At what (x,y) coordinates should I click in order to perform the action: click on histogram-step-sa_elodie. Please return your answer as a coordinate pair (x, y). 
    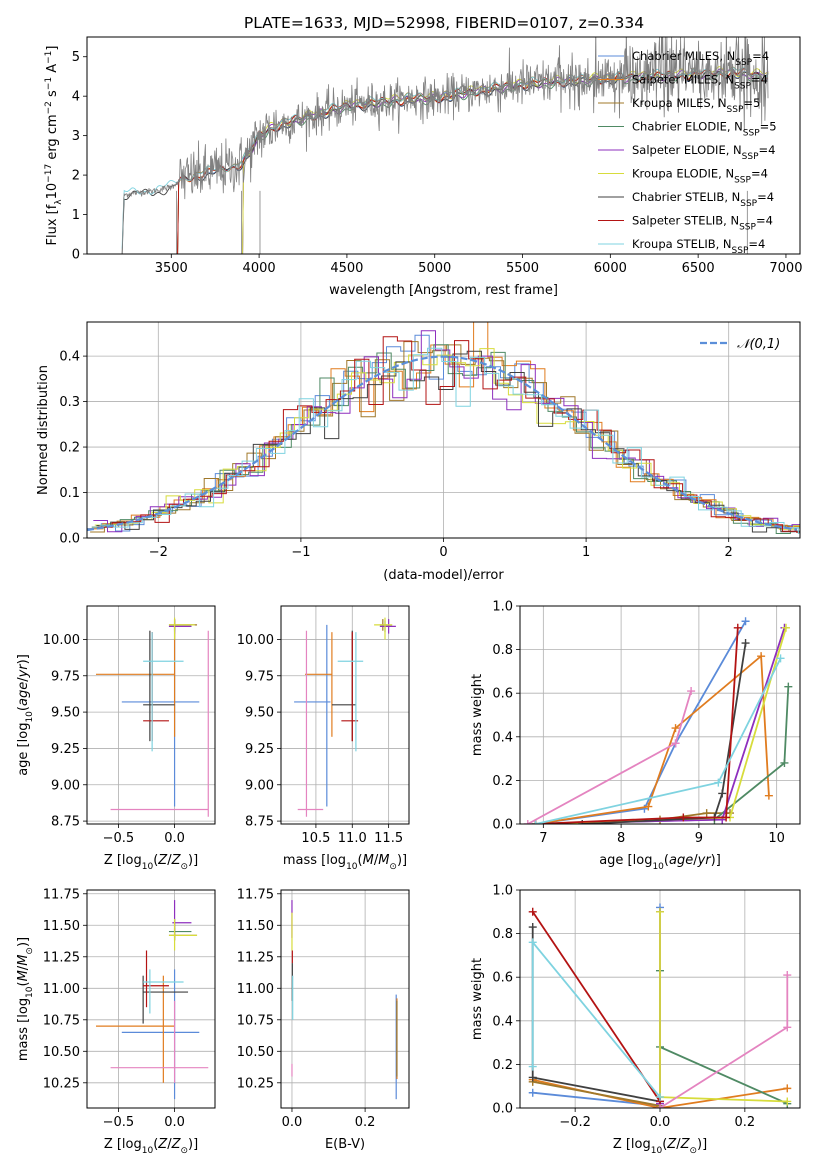
    Looking at the image, I should click on (446, 431).